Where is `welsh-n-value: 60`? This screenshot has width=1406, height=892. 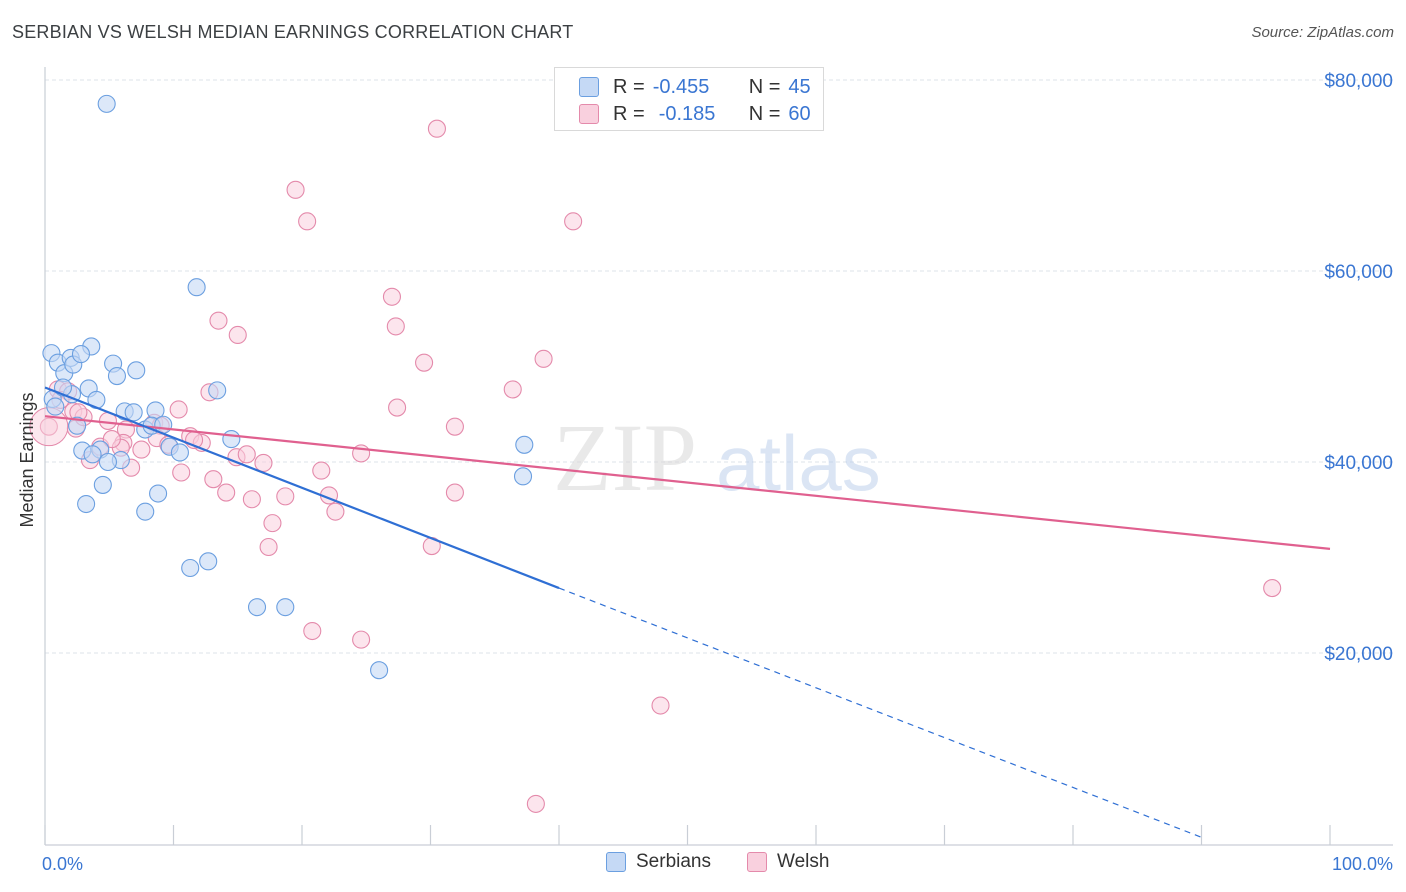
welsh-n-value: 60 is located at coordinates (799, 113).